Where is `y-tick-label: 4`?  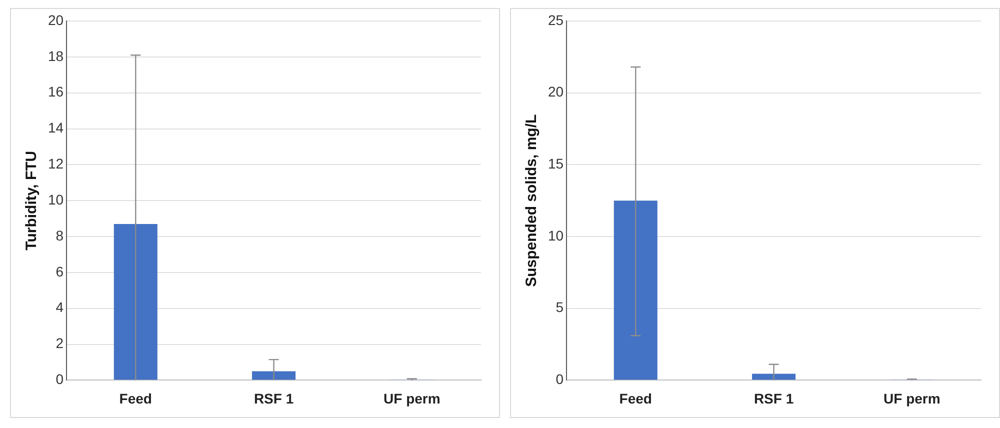
y-tick-label: 4 is located at coordinates (60, 307).